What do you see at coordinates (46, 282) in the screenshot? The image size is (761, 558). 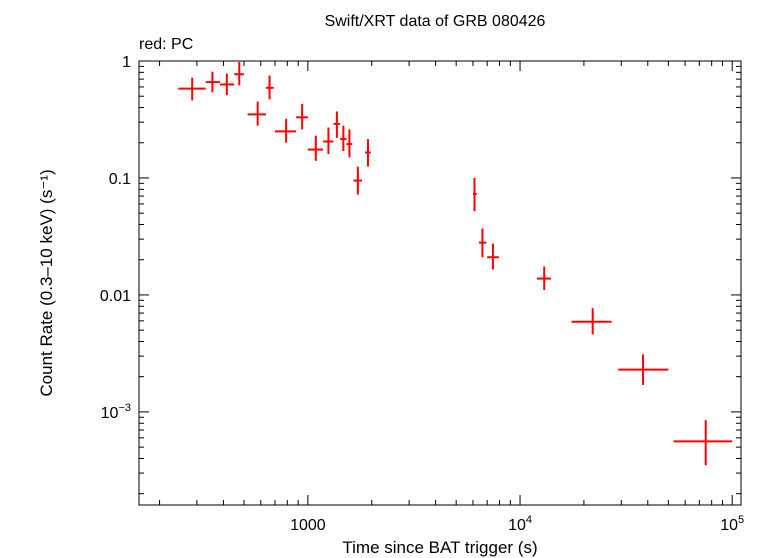 I see `y-axis-label: Count Rate (0.3–10 keV) (s⁻¹)` at bounding box center [46, 282].